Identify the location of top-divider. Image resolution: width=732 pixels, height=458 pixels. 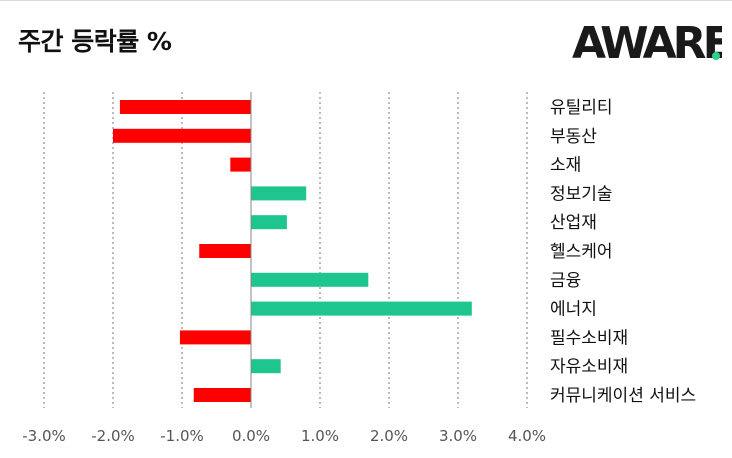
(366, 0).